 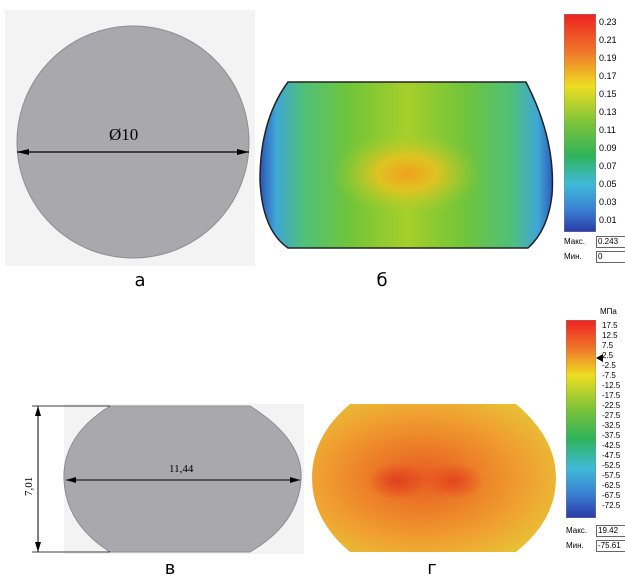 What do you see at coordinates (170, 568) in the screenshot?
I see `caption-v: в` at bounding box center [170, 568].